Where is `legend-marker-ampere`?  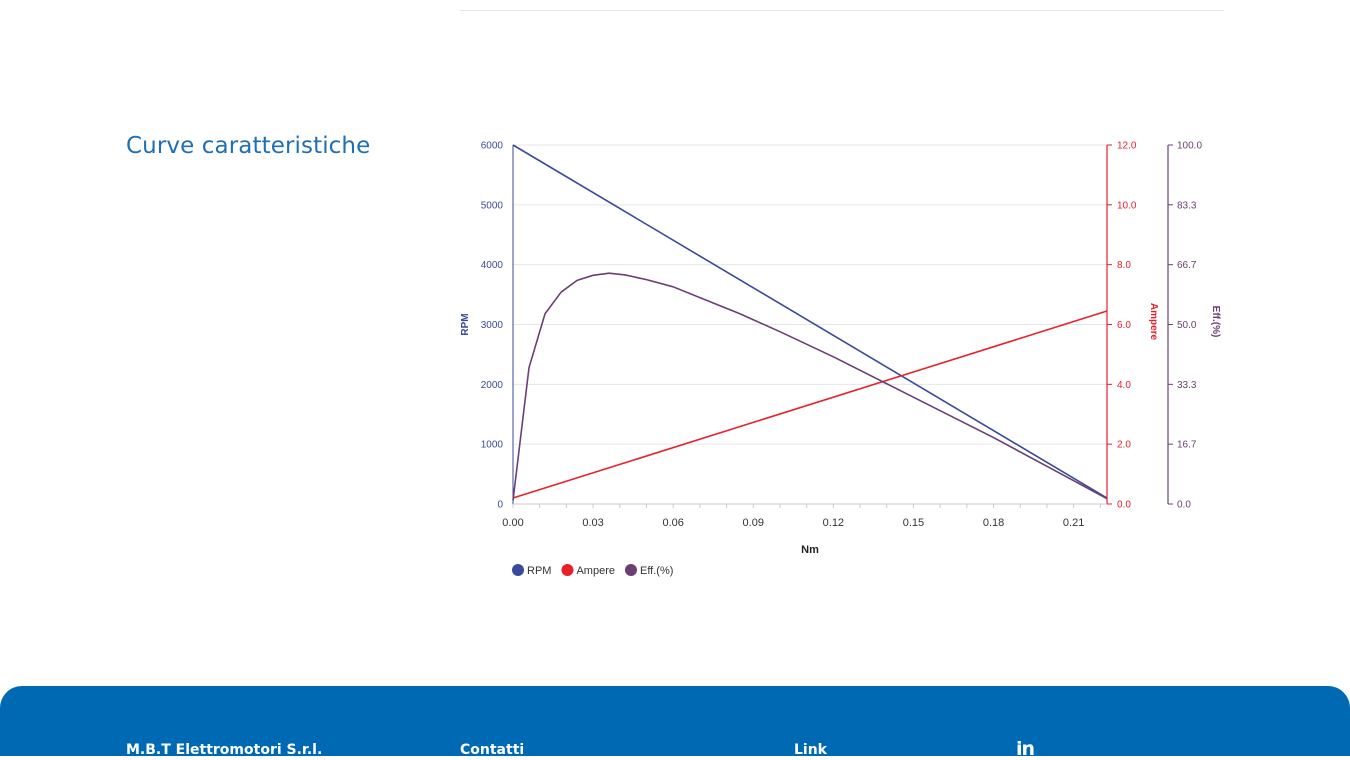 legend-marker-ampere is located at coordinates (567, 570).